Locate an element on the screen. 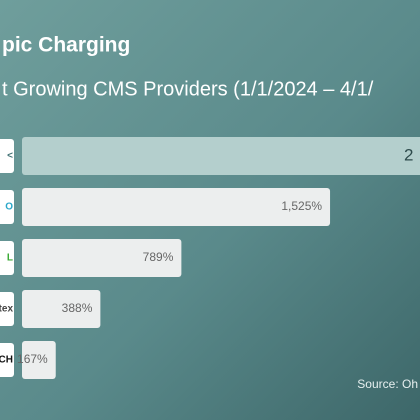  source: Source: Oh is located at coordinates (387, 384).